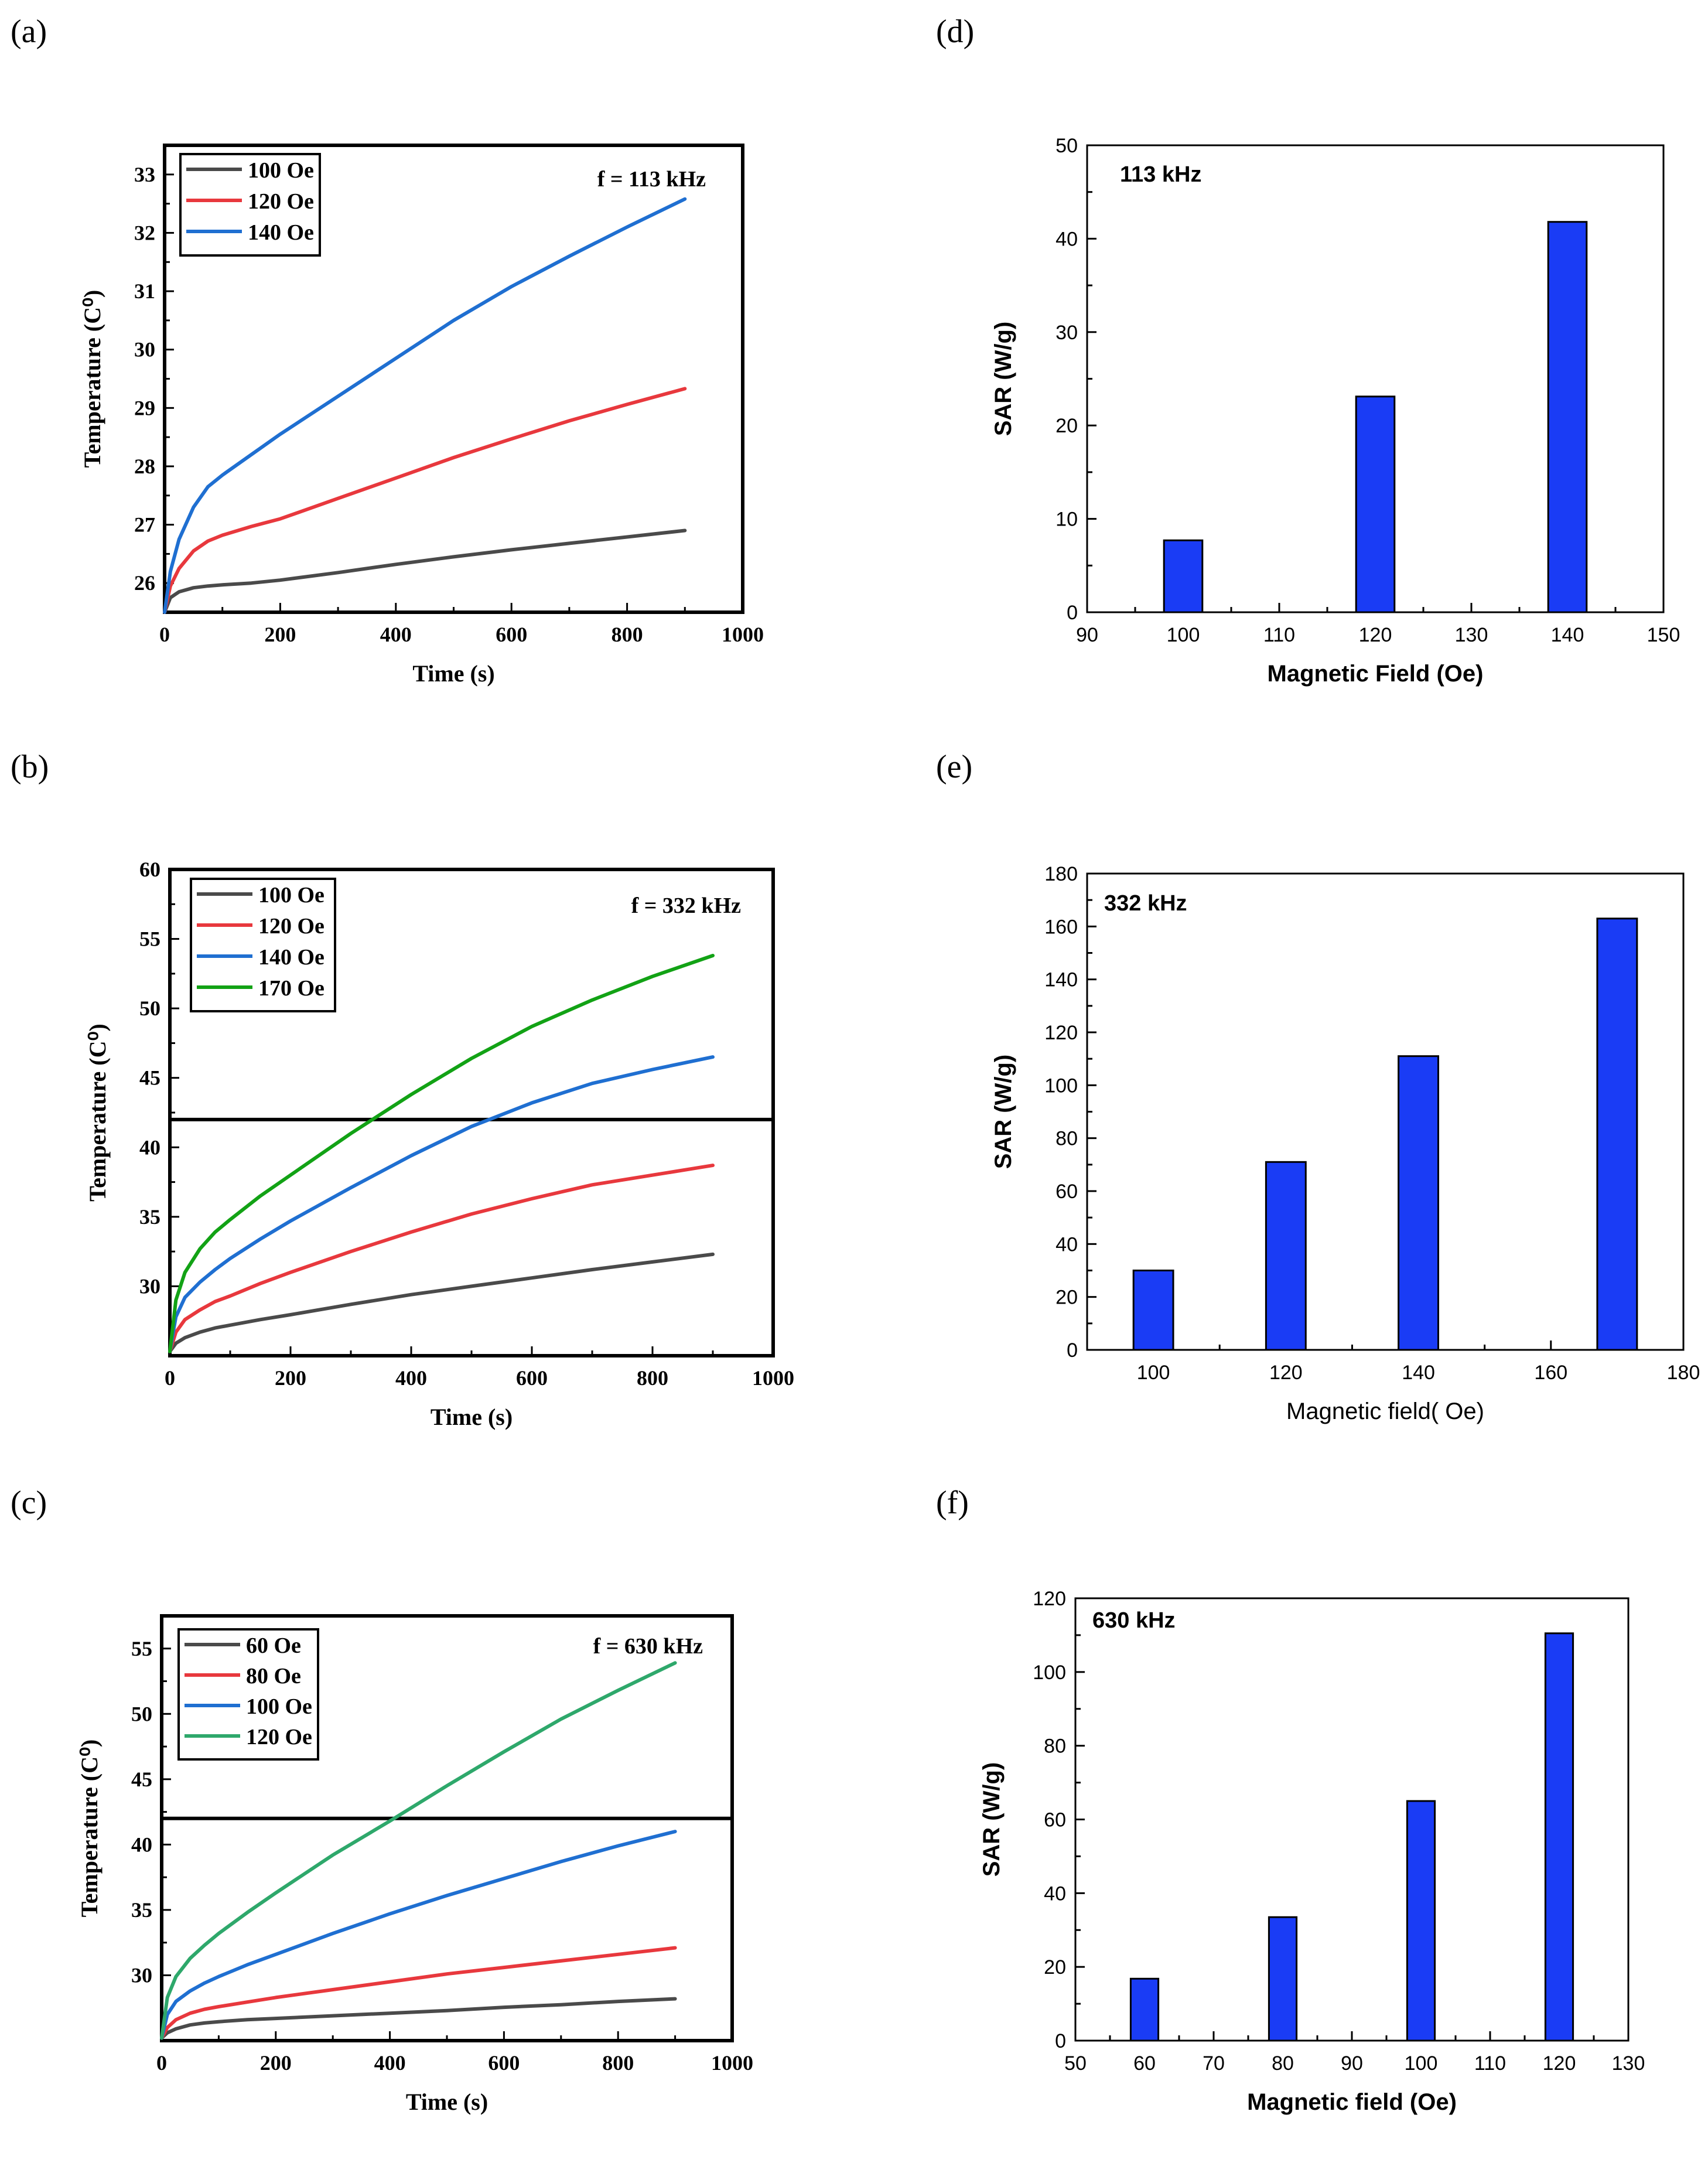 The width and height of the screenshot is (1708, 2166). Describe the element at coordinates (1066, 520) in the screenshot. I see `y-tick-label: 10` at that location.